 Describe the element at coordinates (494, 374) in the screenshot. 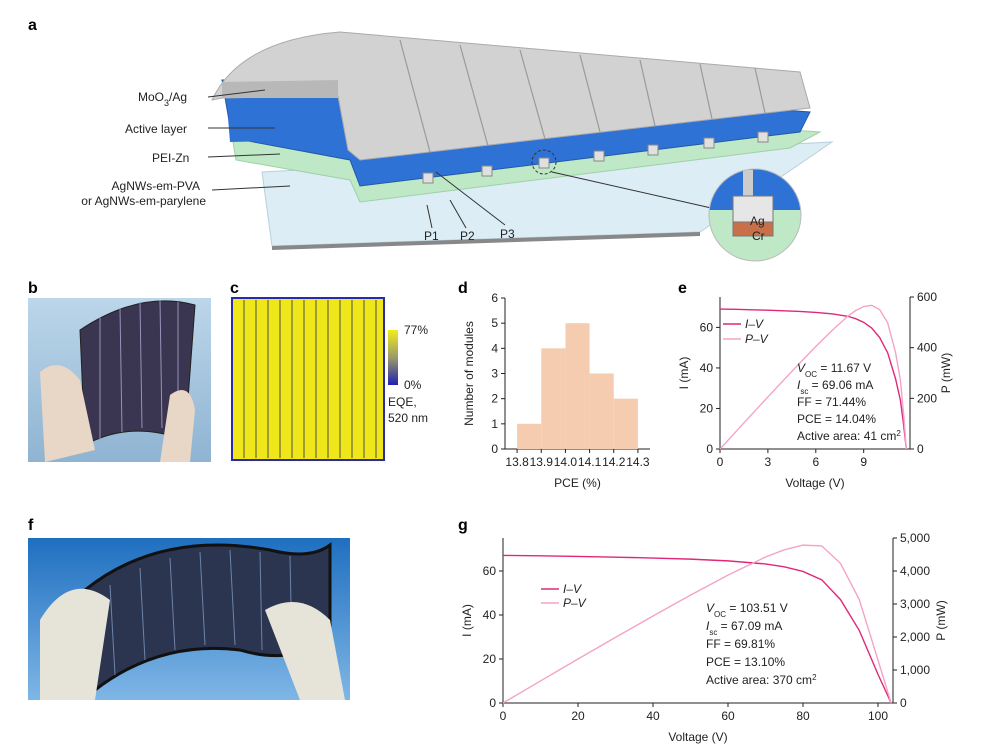

I see `y-tick-label: 3` at that location.